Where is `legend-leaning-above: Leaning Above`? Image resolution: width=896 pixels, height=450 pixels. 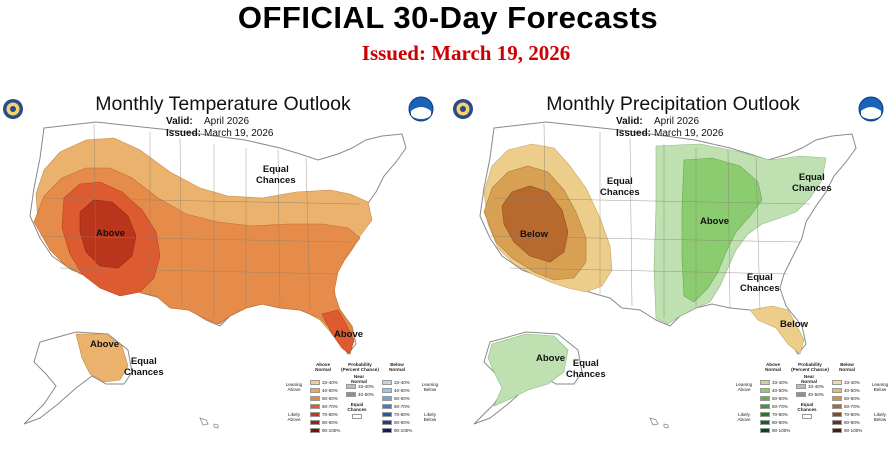 legend-leaning-above: Leaning Above is located at coordinates (294, 387).